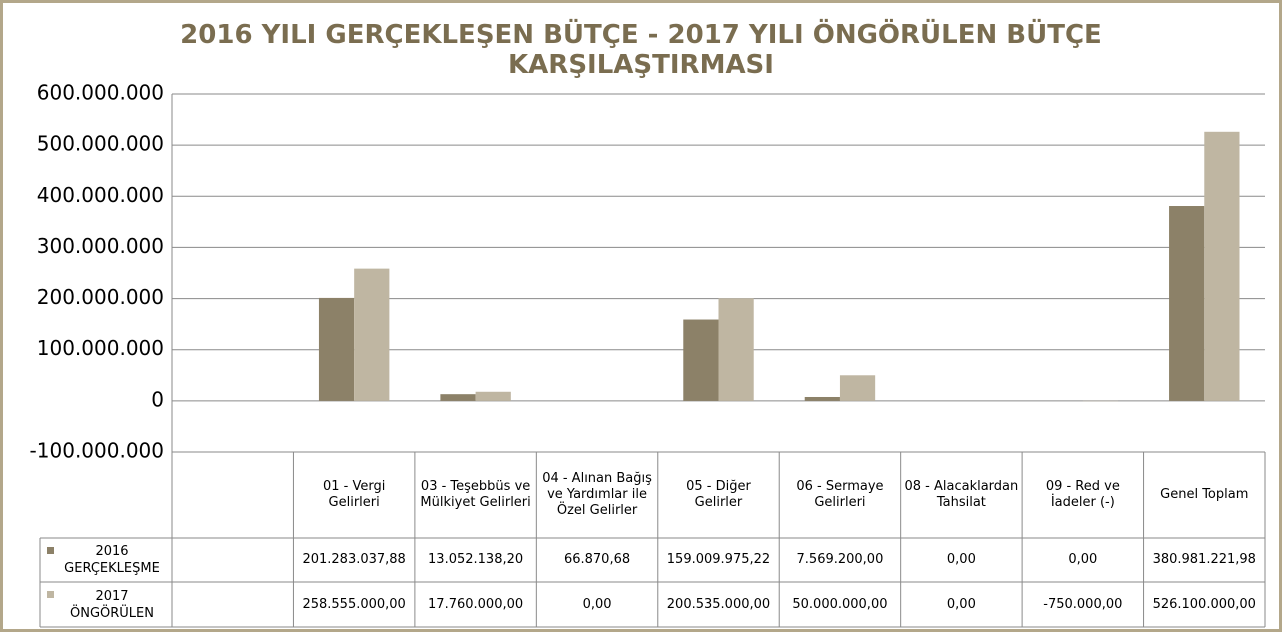 The width and height of the screenshot is (1282, 632). Describe the element at coordinates (100, 348) in the screenshot. I see `y-tick-label: 100.000.000` at that location.